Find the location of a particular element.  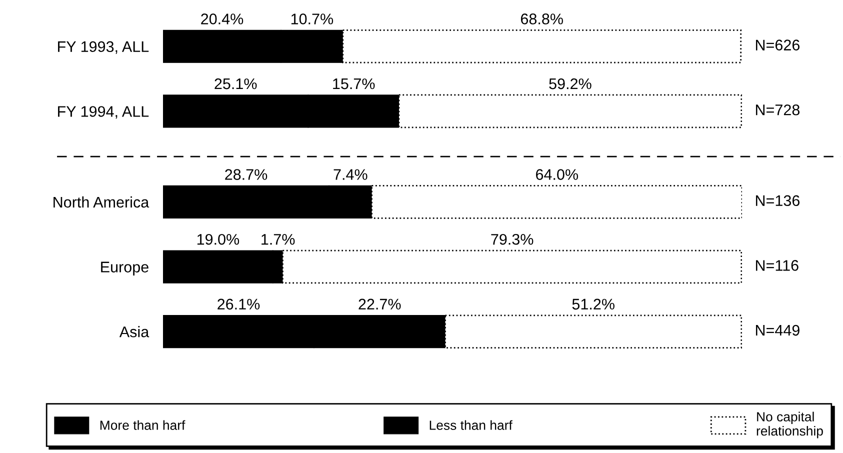

y-tick-label: Europe is located at coordinates (124, 269).